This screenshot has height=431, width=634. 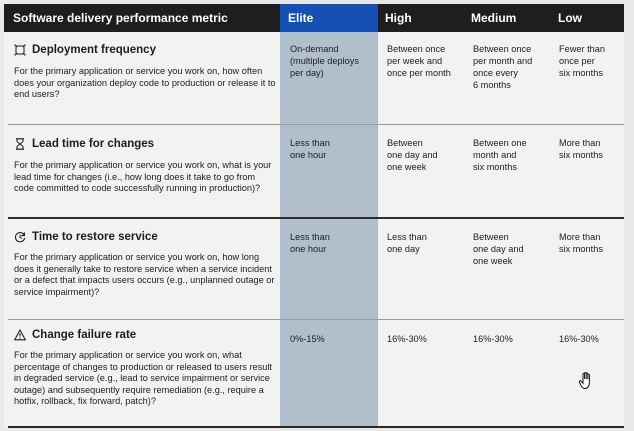 I want to click on header-low: Low, so click(x=570, y=18).